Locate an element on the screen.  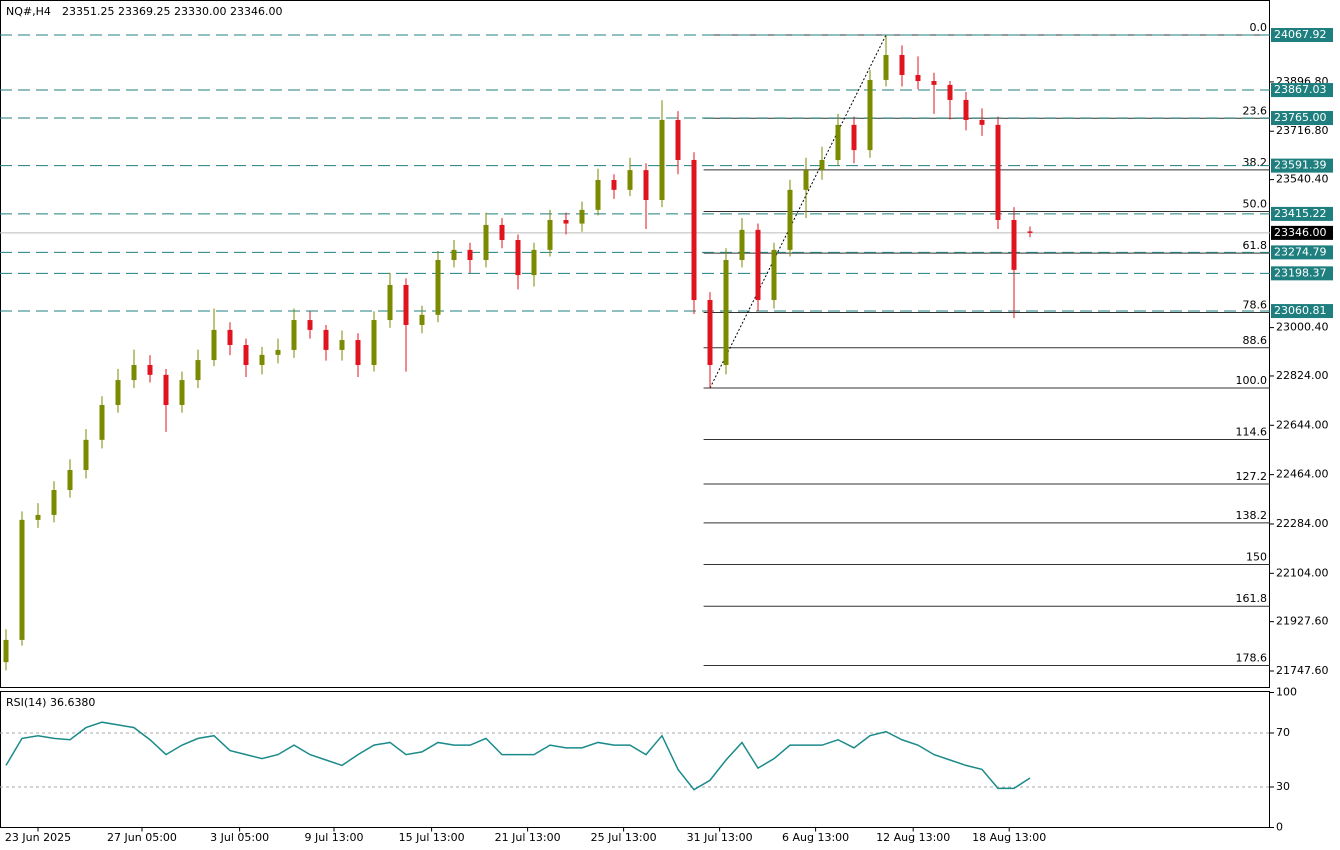
fib-label: 78.6 is located at coordinates (1255, 304).